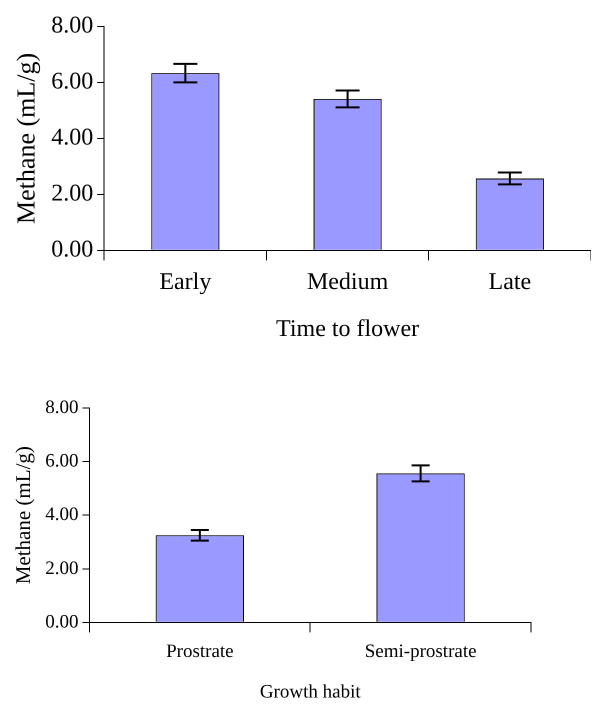 Image resolution: width=599 pixels, height=718 pixels. What do you see at coordinates (185, 282) in the screenshot?
I see `x-tick-label: Early` at bounding box center [185, 282].